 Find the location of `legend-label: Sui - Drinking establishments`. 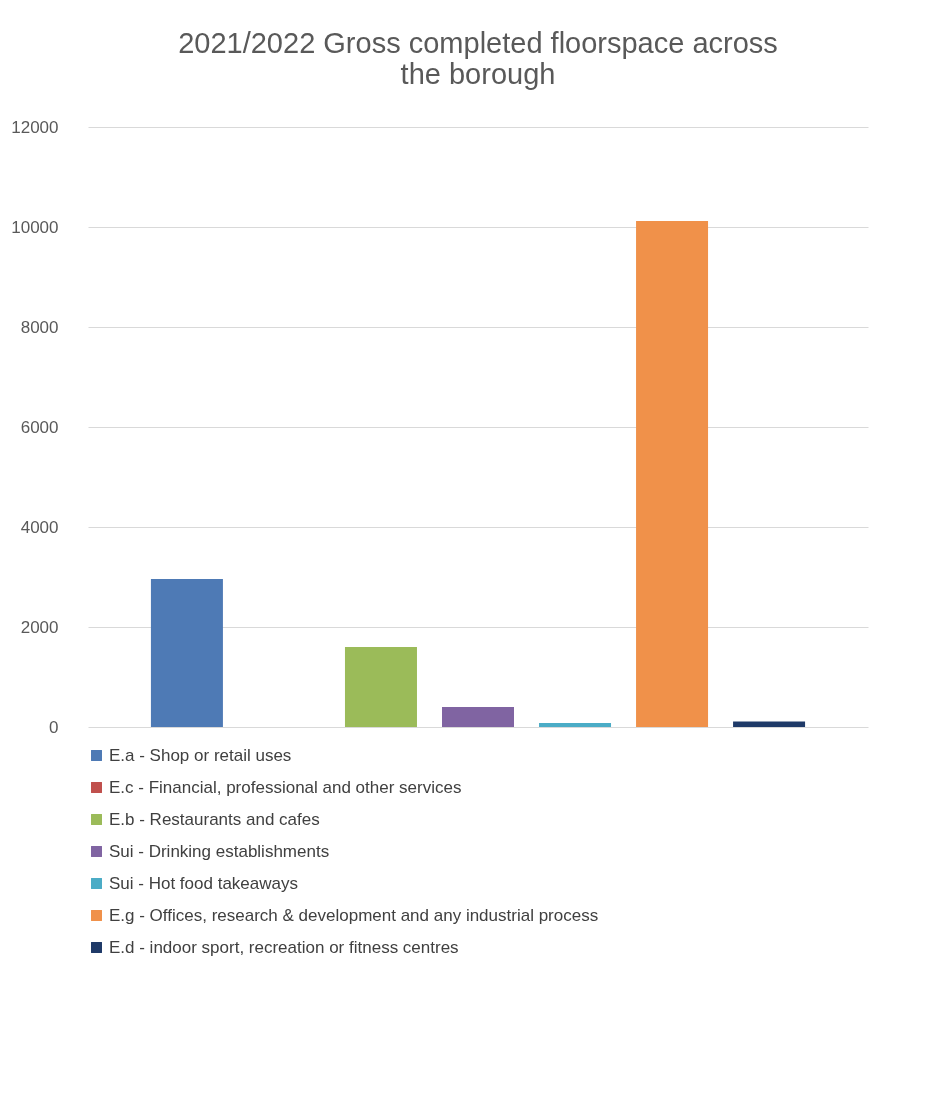

legend-label: Sui - Drinking establishments is located at coordinates (219, 851).